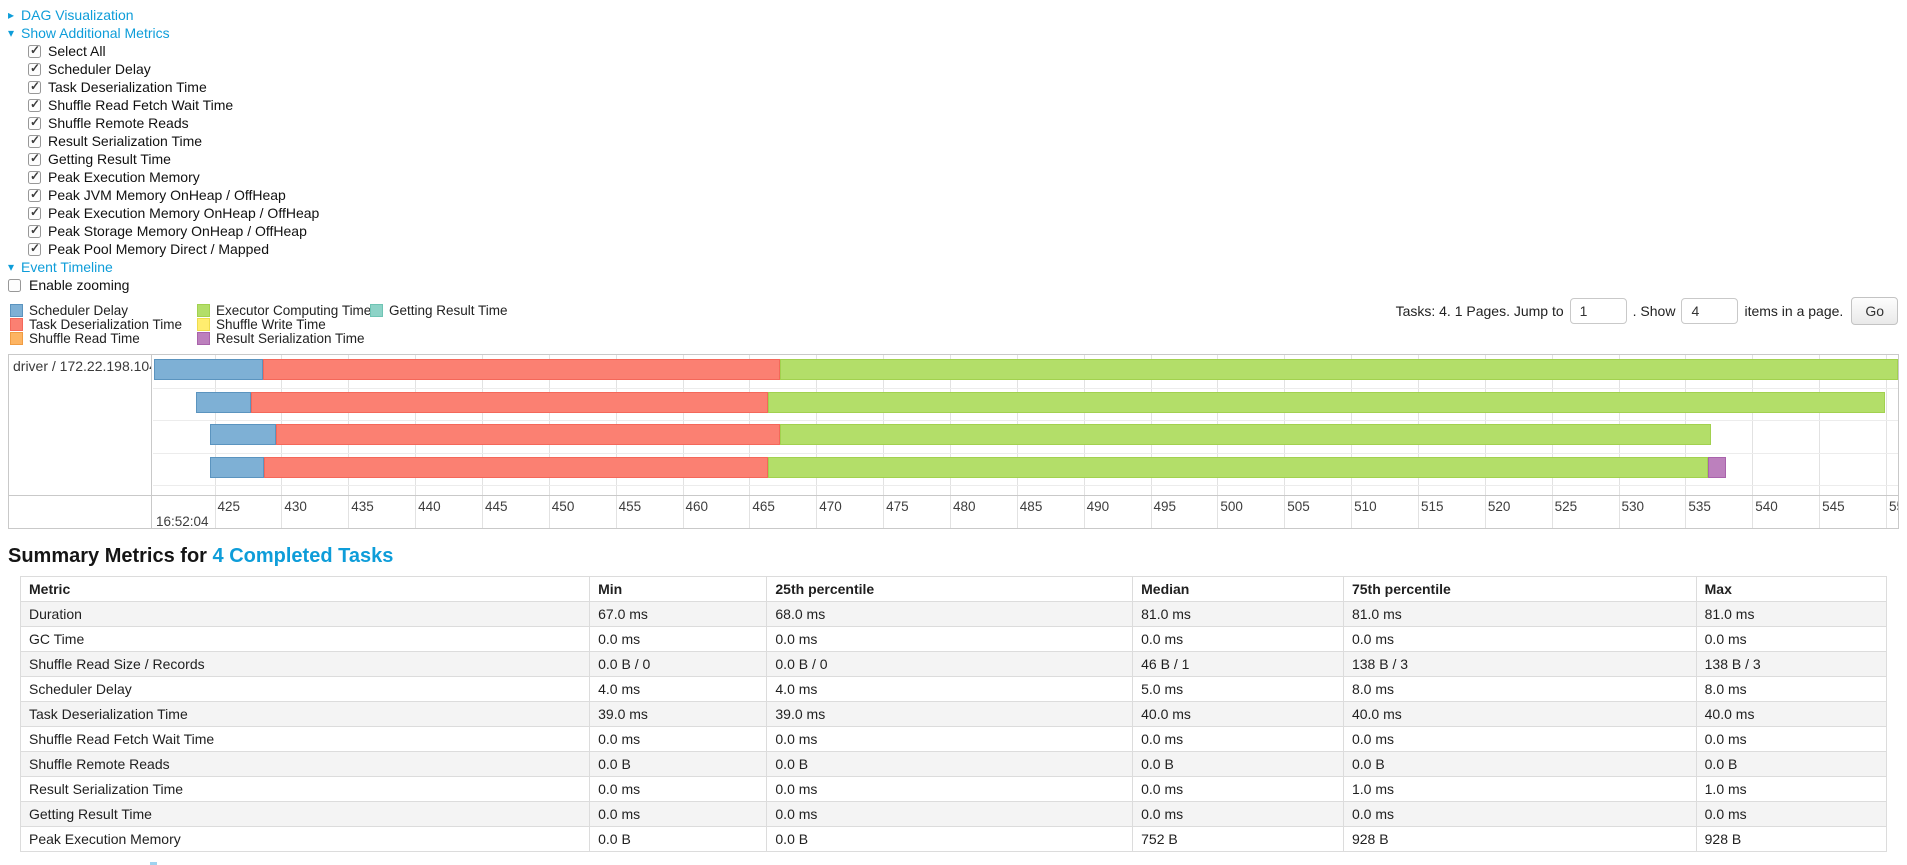 Image resolution: width=1907 pixels, height=865 pixels. What do you see at coordinates (953, 33) in the screenshot?
I see `show-additional-metrics-toggle: ▾ Show Additional Metrics` at bounding box center [953, 33].